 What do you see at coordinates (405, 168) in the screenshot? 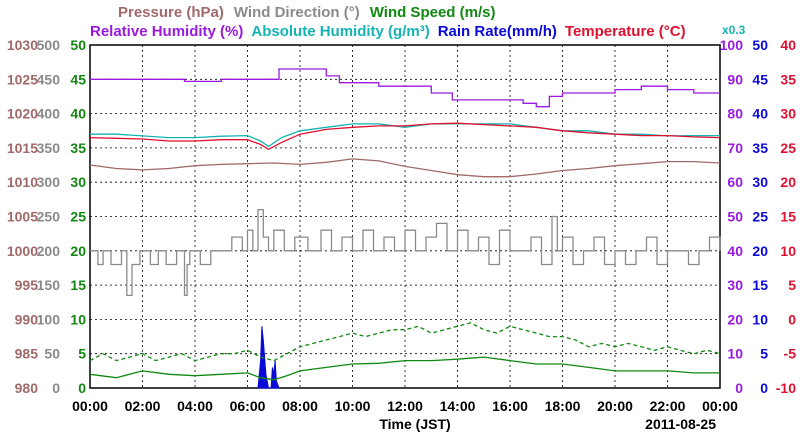
I see `series-pressure` at bounding box center [405, 168].